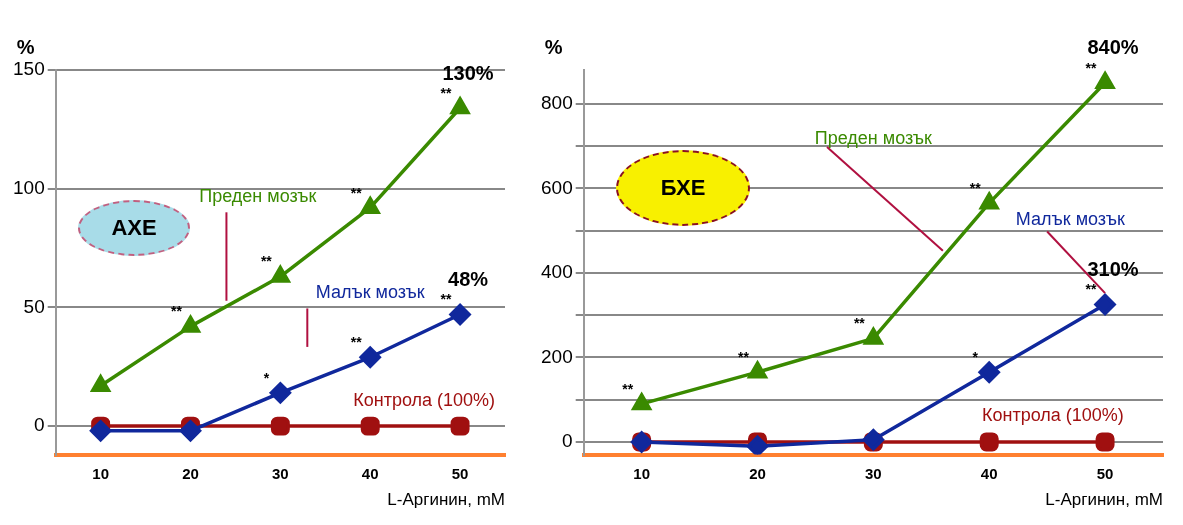 Image resolution: width=1183 pixels, height=525 pixels. What do you see at coordinates (873, 138) in the screenshot?
I see `text: Преден мозък` at bounding box center [873, 138].